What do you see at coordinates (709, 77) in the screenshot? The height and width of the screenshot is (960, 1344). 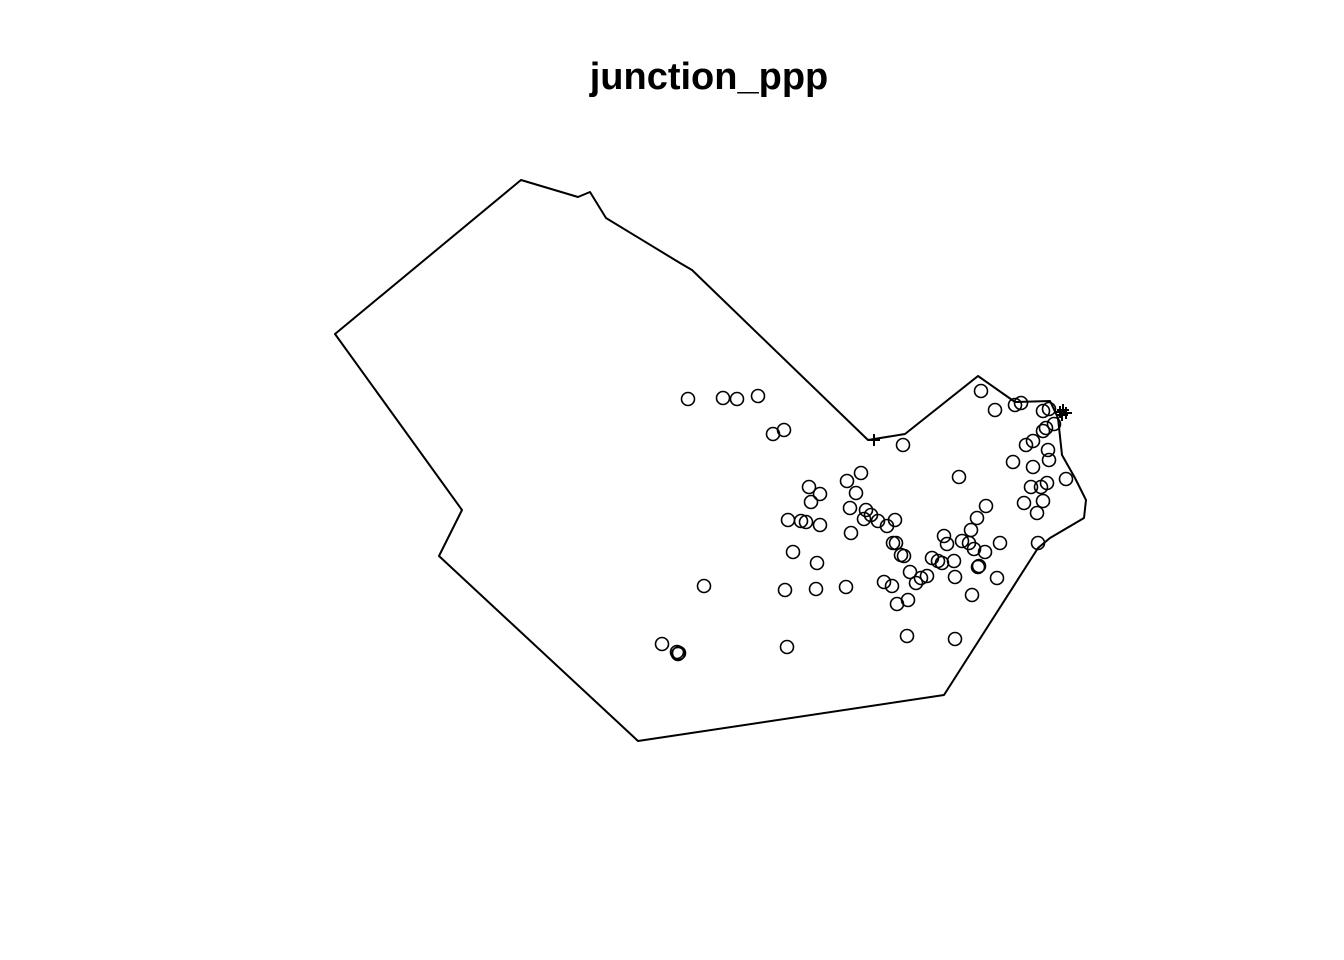 I see `chart-title: junction_ppp` at bounding box center [709, 77].